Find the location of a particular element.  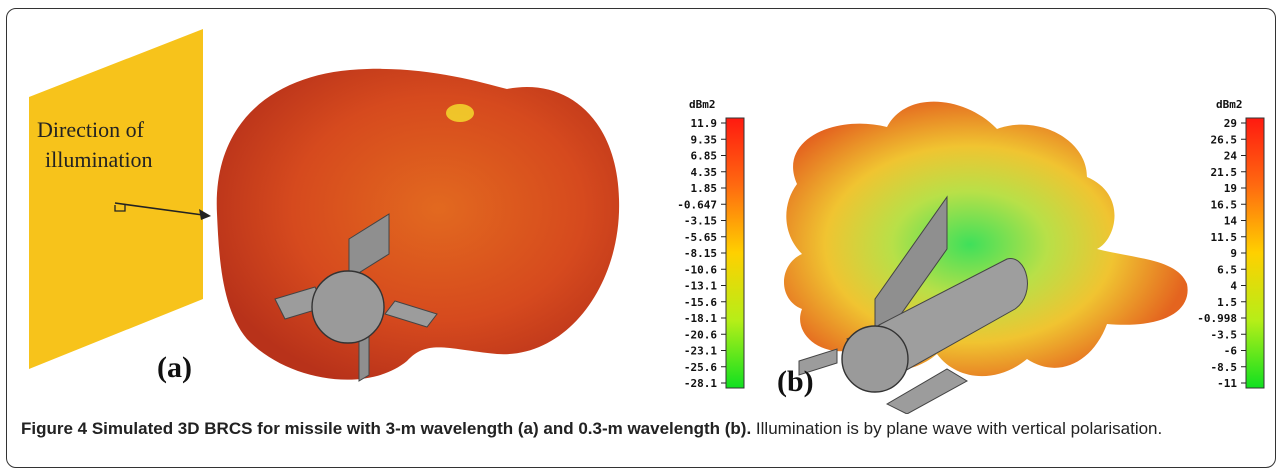

colorbar-a-tick-label: -25.6 is located at coordinates (700, 367).